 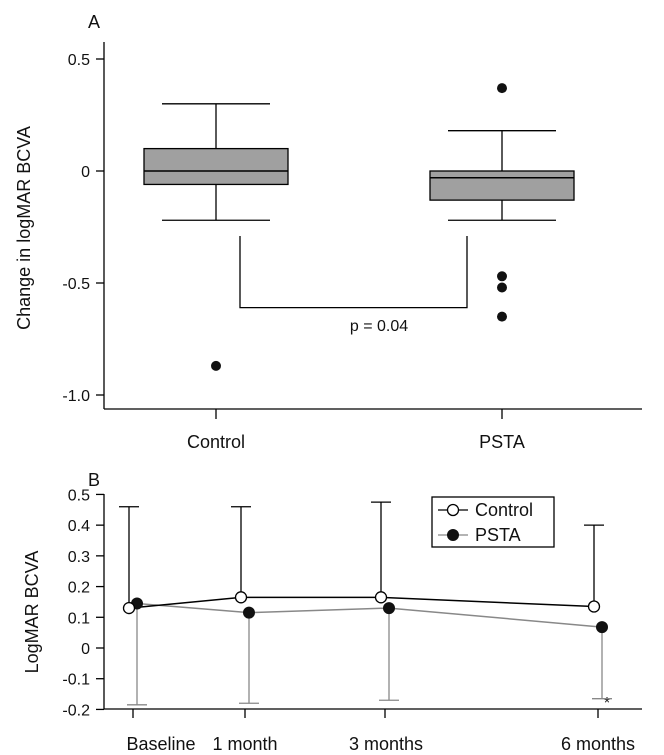 I want to click on panel-b-y-axis-title: LogMAR BCVA, so click(x=32, y=612).